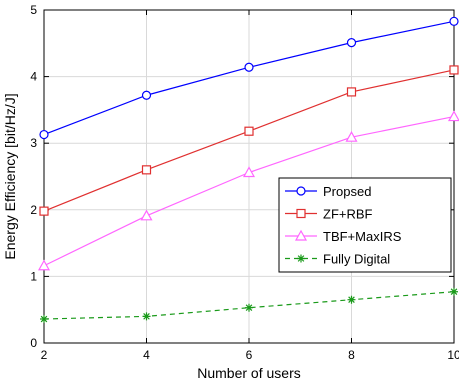  What do you see at coordinates (301, 258) in the screenshot?
I see `legend-marker-fully-digital` at bounding box center [301, 258].